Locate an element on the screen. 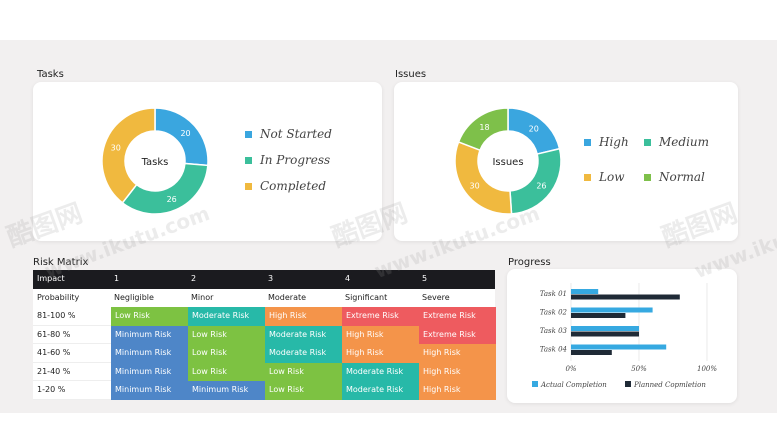 This screenshot has height=437, width=777. matrix-cell: Significant is located at coordinates (379, 297).